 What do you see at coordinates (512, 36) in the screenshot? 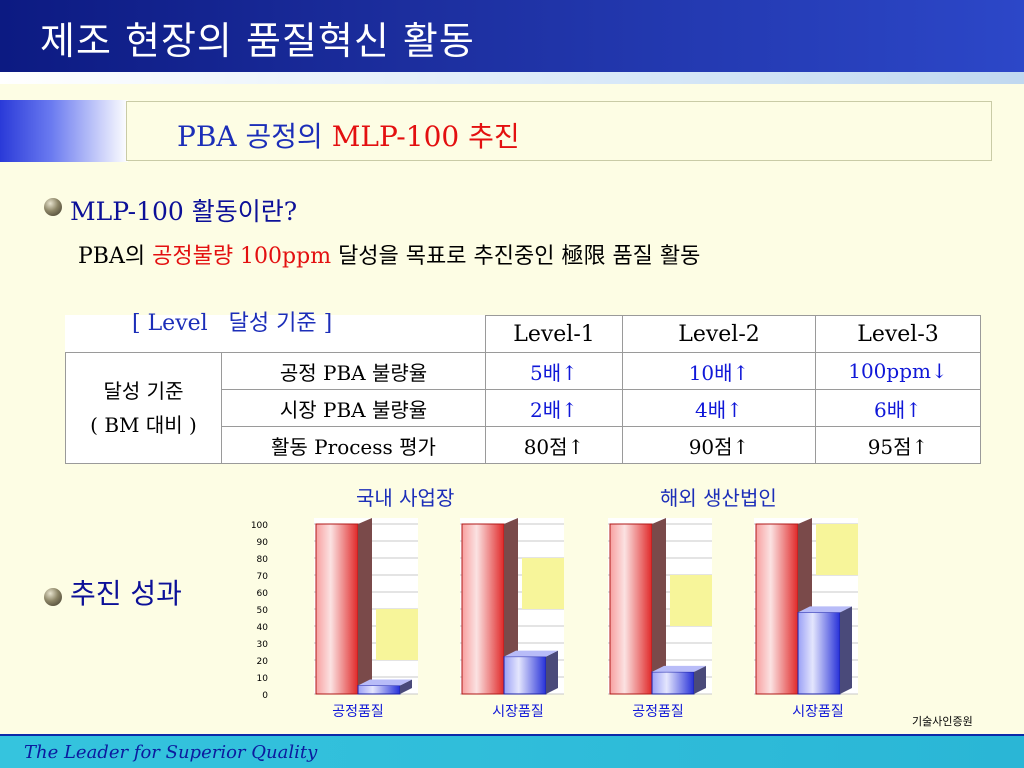
I see `title-bar: 제조 현장의 품질혁신 활동` at bounding box center [512, 36].